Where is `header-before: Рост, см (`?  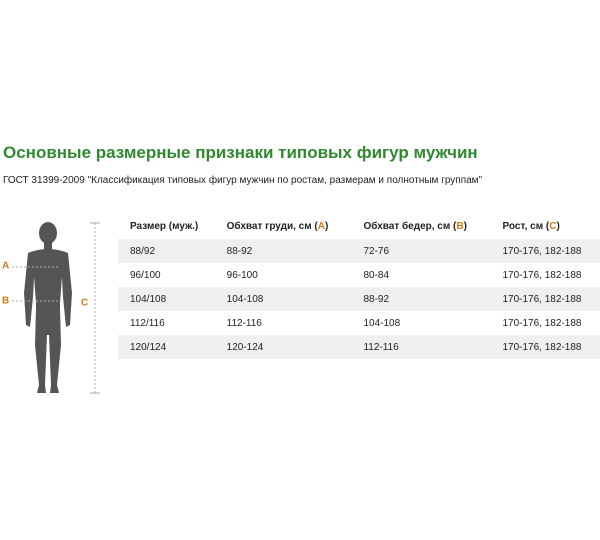 header-before: Рост, см ( is located at coordinates (526, 226).